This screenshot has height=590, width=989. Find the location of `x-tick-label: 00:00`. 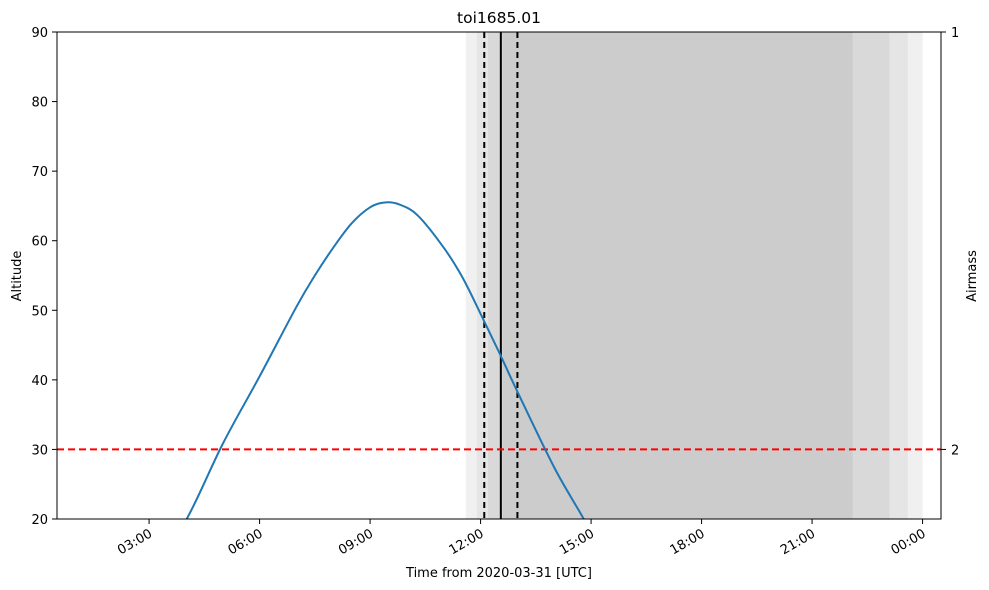

x-tick-label: 00:00 is located at coordinates (909, 542).